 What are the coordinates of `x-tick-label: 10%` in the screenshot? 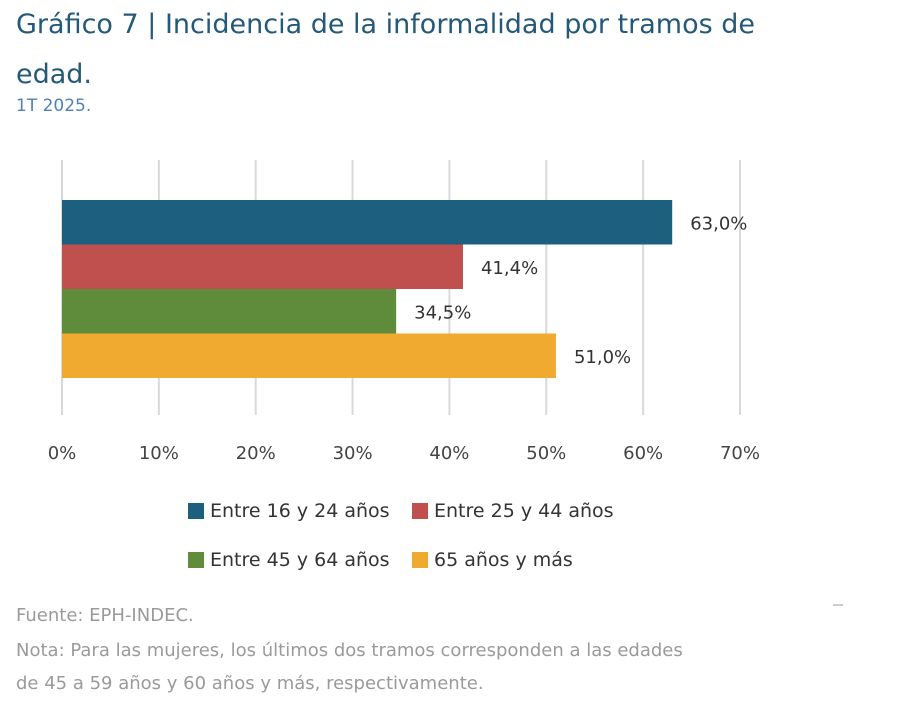 It's located at (159, 453).